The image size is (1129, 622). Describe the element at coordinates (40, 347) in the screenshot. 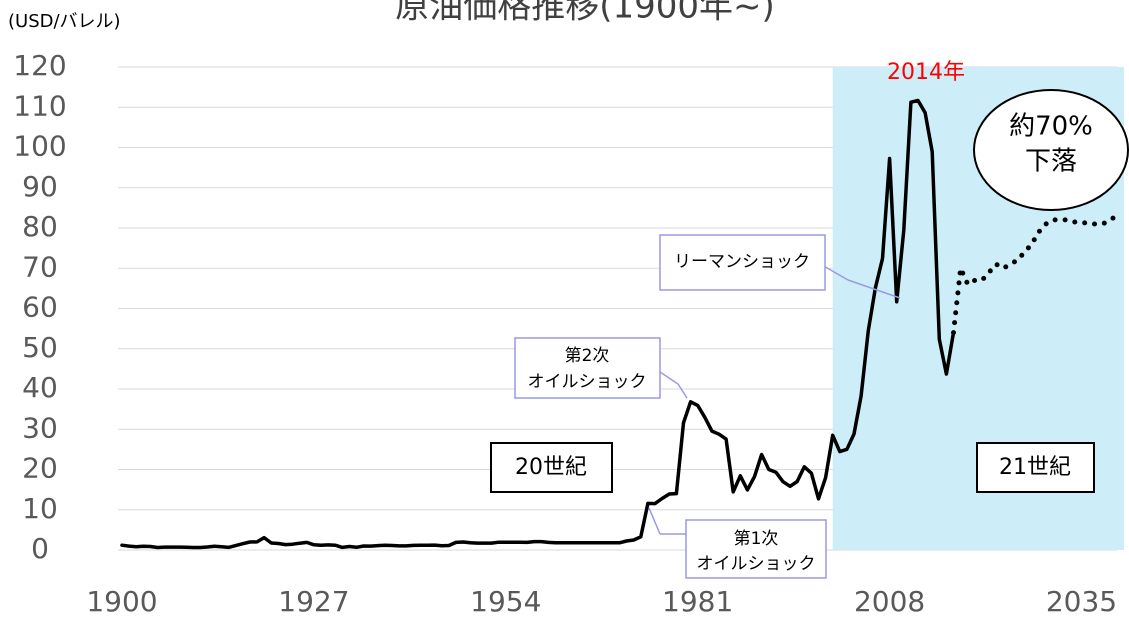

I see `y-tick-label: 50` at that location.